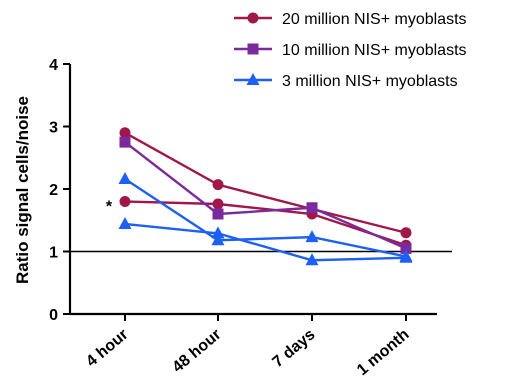 This screenshot has height=386, width=523. Describe the element at coordinates (370, 81) in the screenshot. I see `legend-label: 3 million NIS+ myoblasts` at that location.